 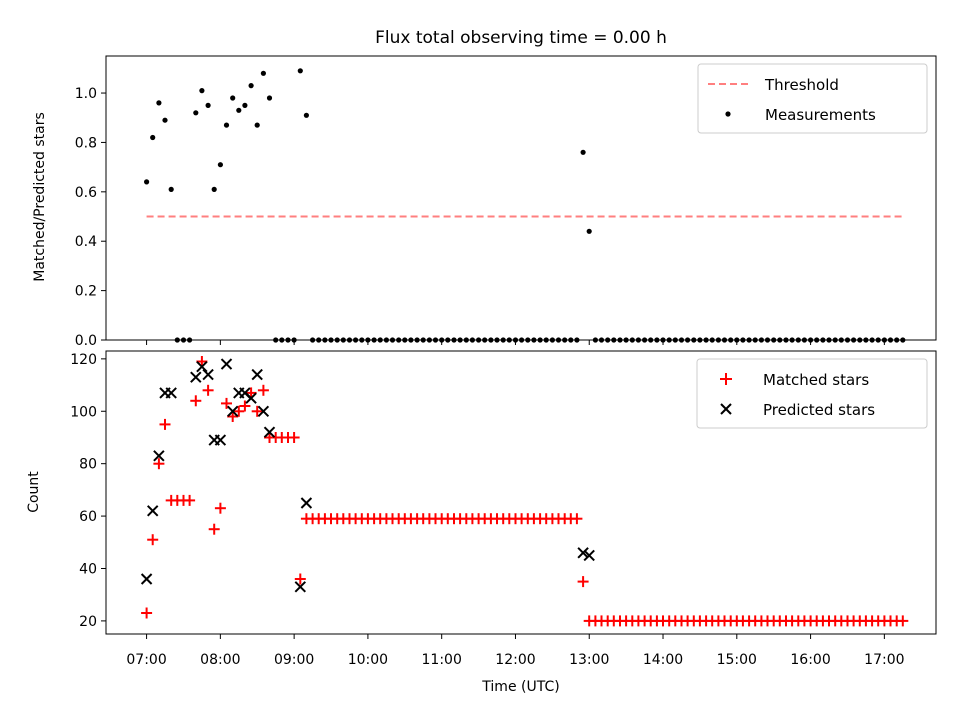 What do you see at coordinates (515, 342) in the screenshot?
I see `top-x-axis` at bounding box center [515, 342].